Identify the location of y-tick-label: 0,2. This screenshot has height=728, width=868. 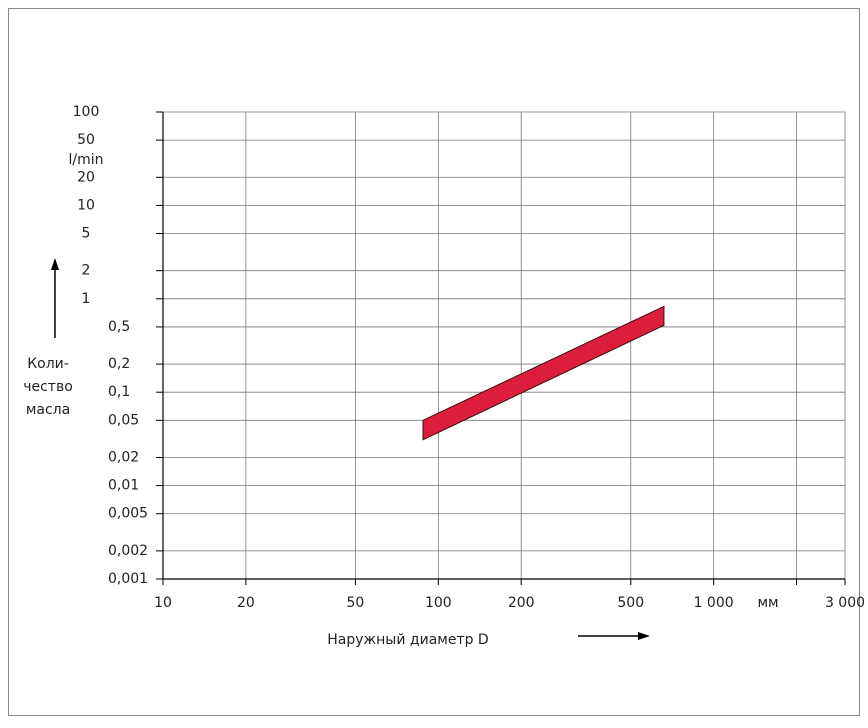
(119, 364).